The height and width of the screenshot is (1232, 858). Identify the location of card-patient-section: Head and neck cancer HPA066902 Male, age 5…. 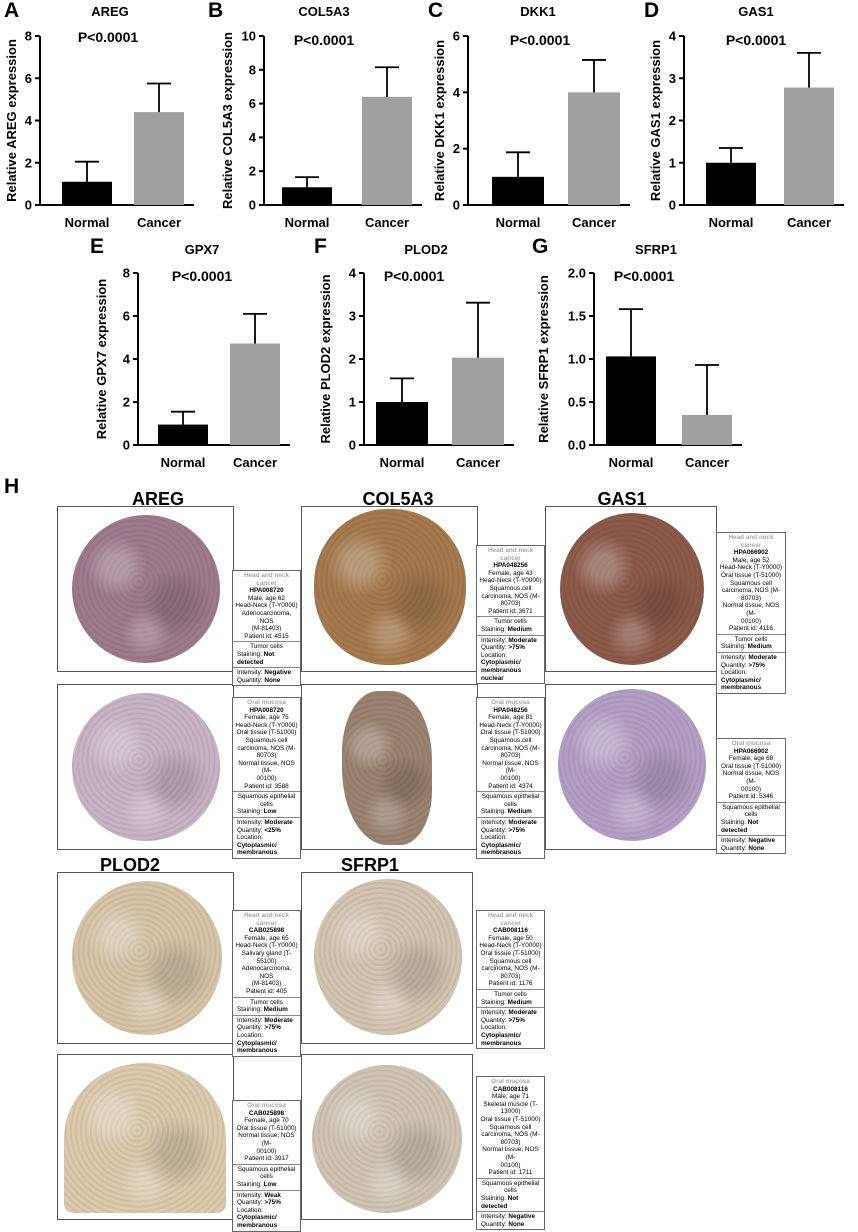
(751, 583).